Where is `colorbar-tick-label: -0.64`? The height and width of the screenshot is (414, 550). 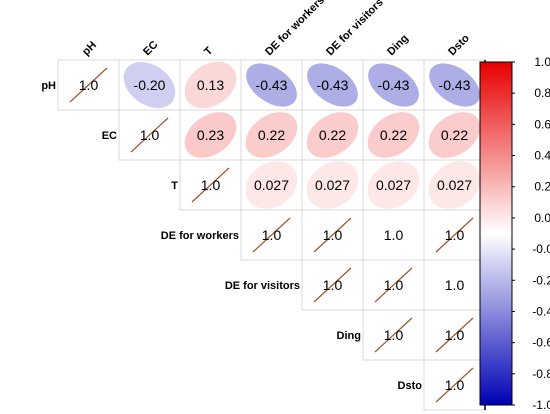 colorbar-tick-label: -0.64 is located at coordinates (541, 343).